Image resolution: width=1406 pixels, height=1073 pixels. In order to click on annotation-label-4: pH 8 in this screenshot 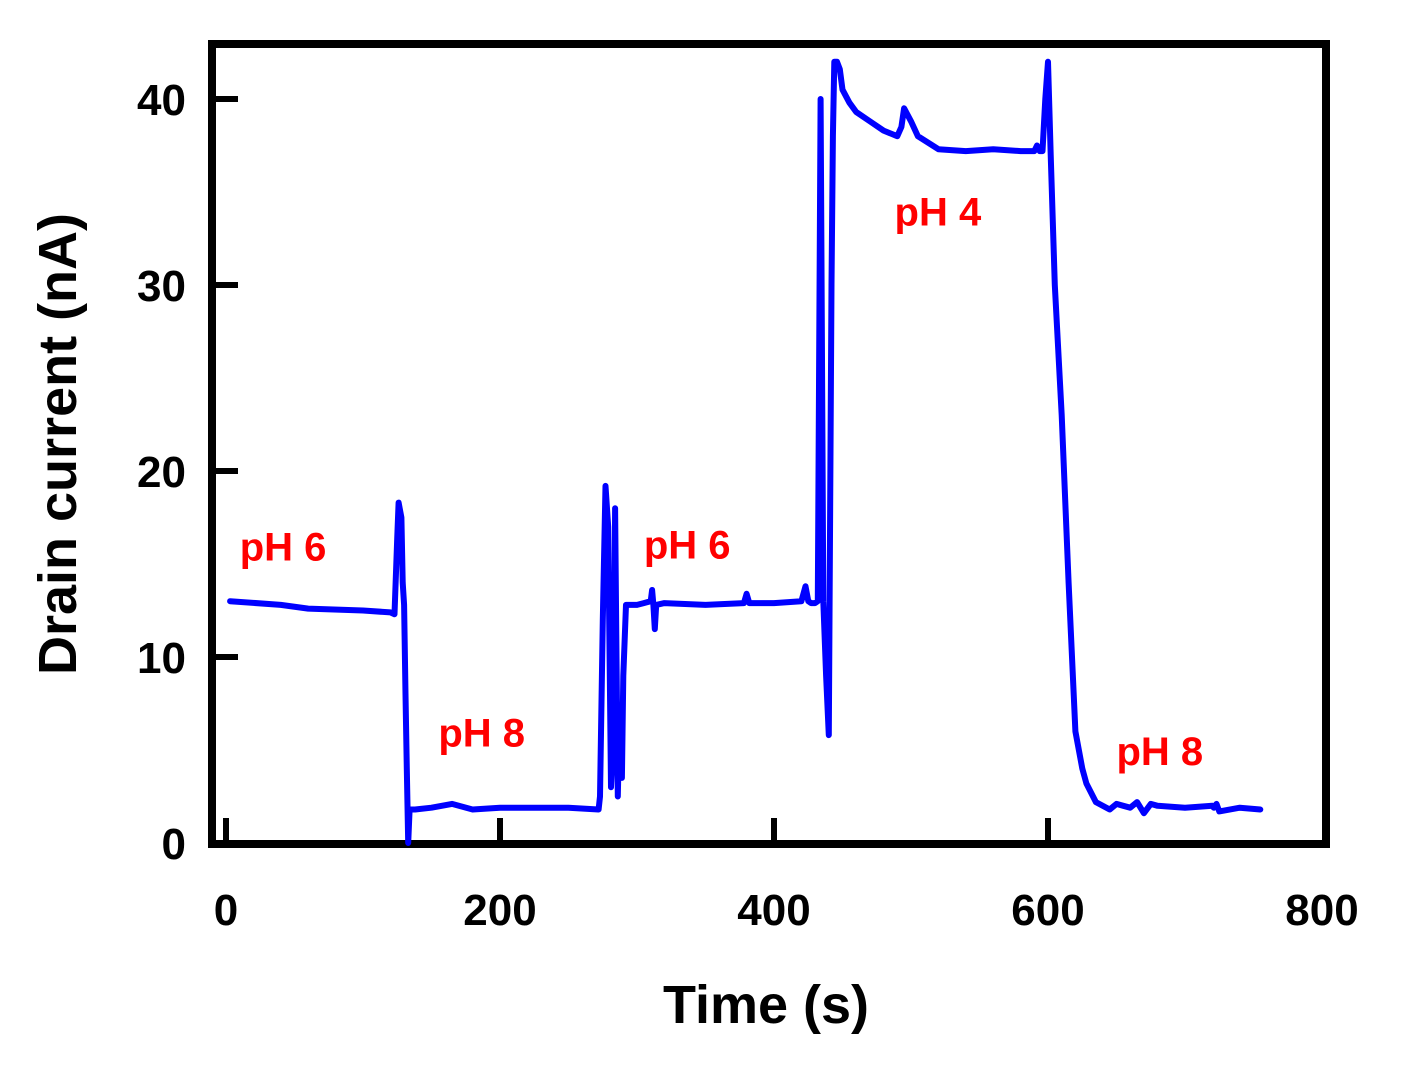, I will do `click(1160, 752)`.